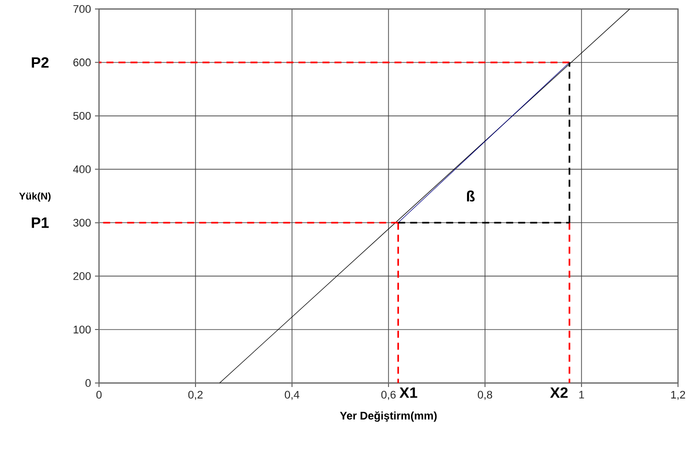 The height and width of the screenshot is (451, 693). I want to click on y-tick-label: 200, so click(82, 276).